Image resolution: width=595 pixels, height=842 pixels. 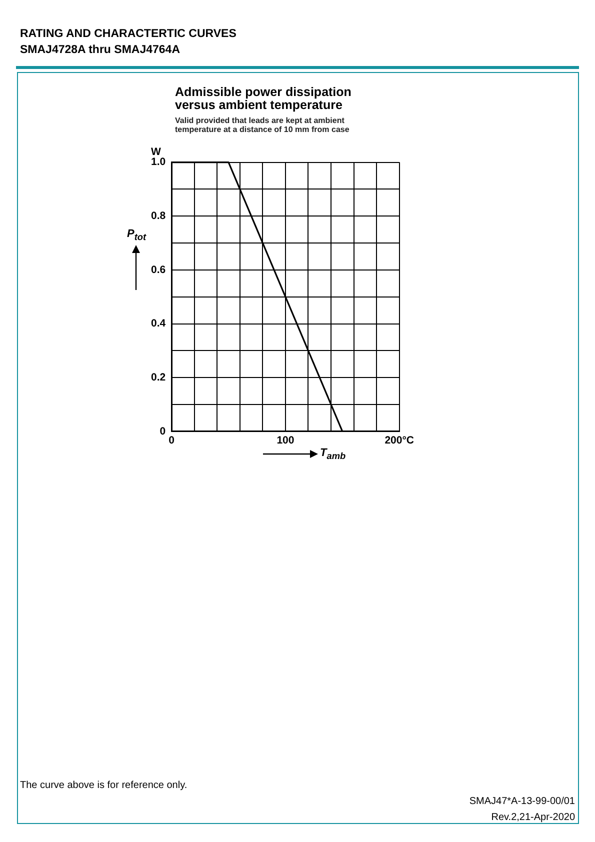 I want to click on x-axis-title: T$_{amb}$, so click(x=333, y=454).